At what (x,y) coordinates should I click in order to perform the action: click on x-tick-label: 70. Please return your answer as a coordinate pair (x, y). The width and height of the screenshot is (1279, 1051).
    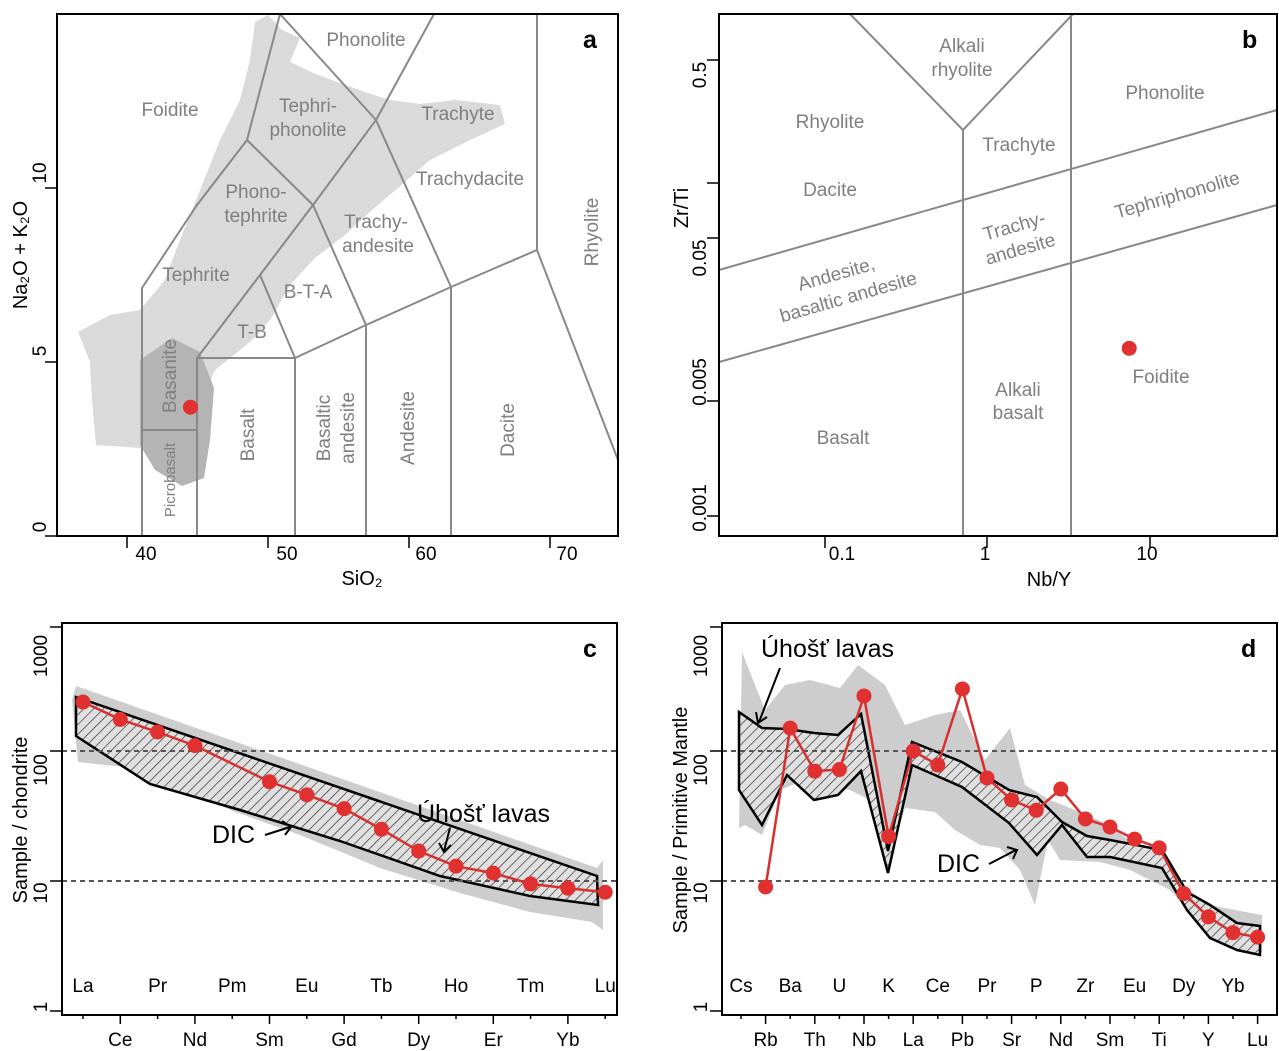
    Looking at the image, I should click on (566, 554).